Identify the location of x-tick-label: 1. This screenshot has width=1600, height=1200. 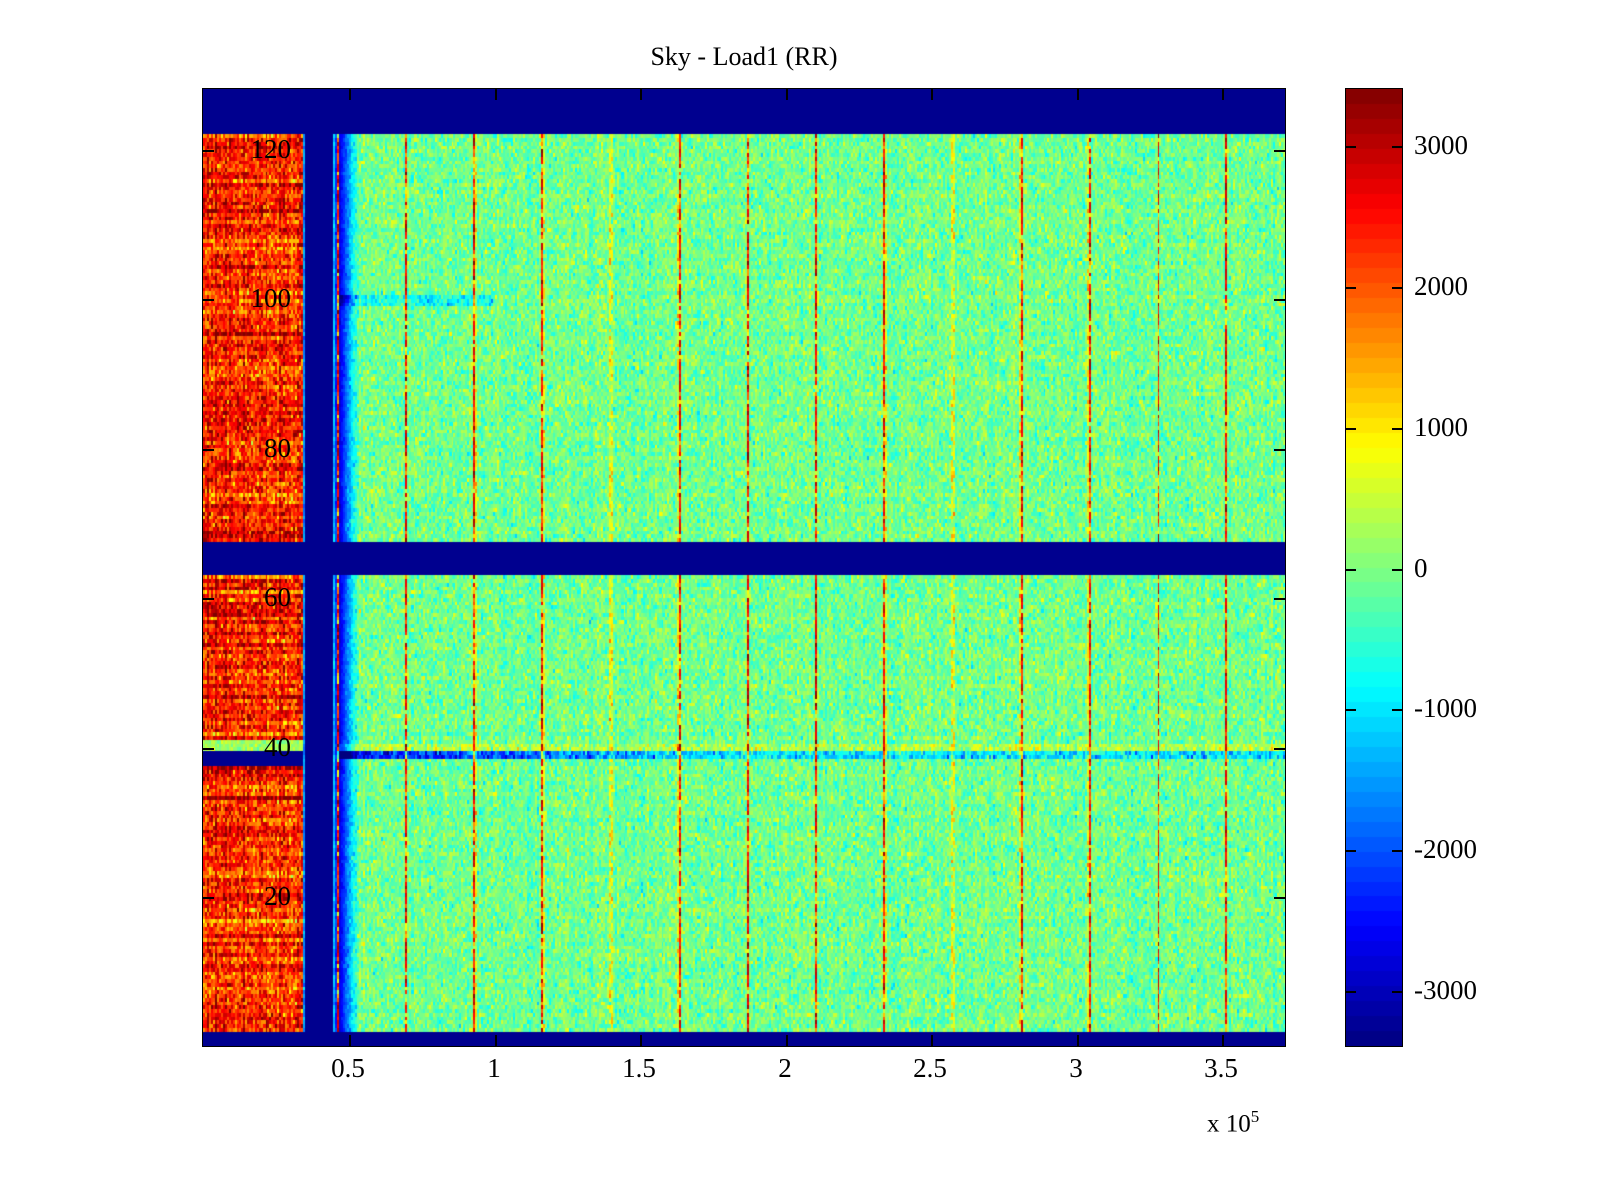
(494, 1068).